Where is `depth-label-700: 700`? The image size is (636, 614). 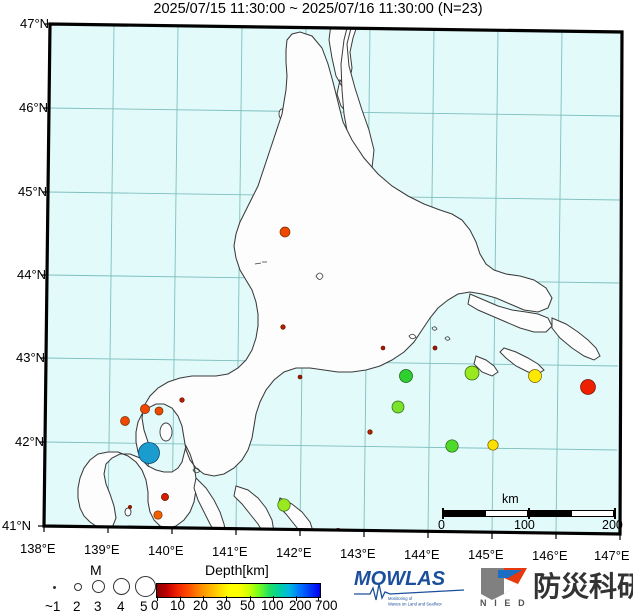 depth-label-700: 700 is located at coordinates (326, 605).